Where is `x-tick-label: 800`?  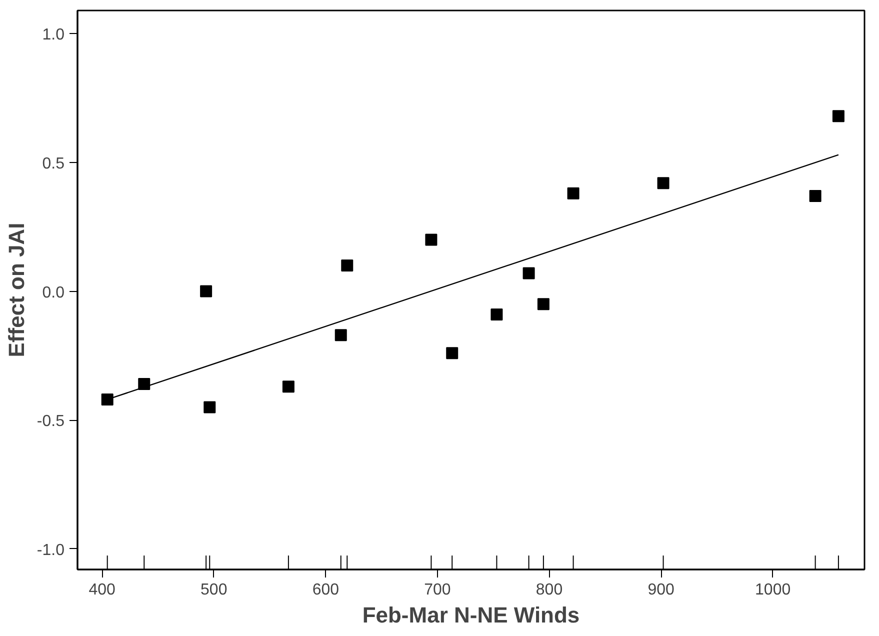 x-tick-label: 800 is located at coordinates (549, 590).